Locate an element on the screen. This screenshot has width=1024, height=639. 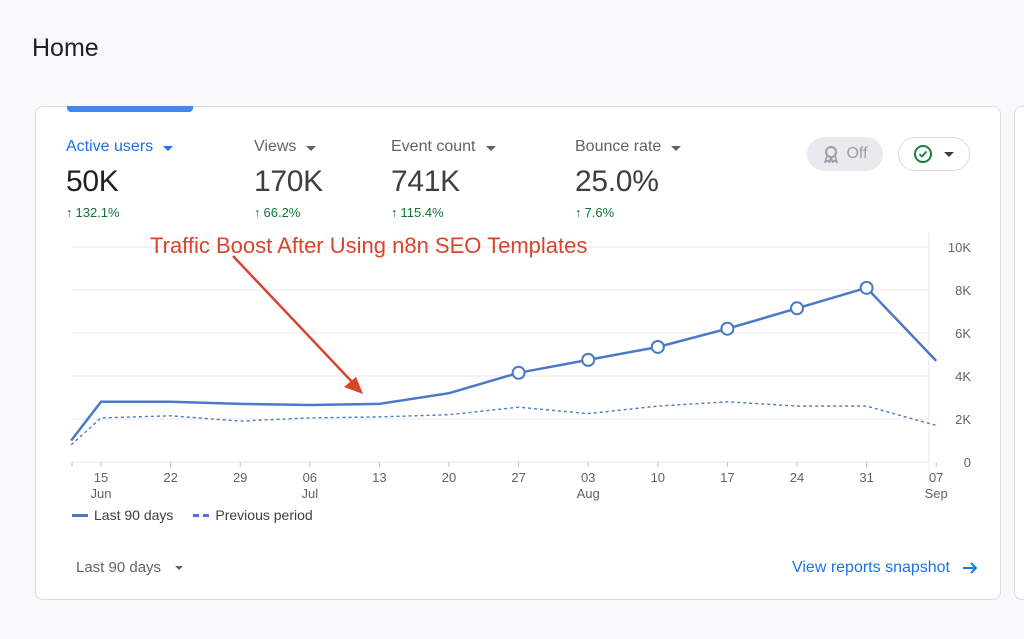
award-icon is located at coordinates (831, 154).